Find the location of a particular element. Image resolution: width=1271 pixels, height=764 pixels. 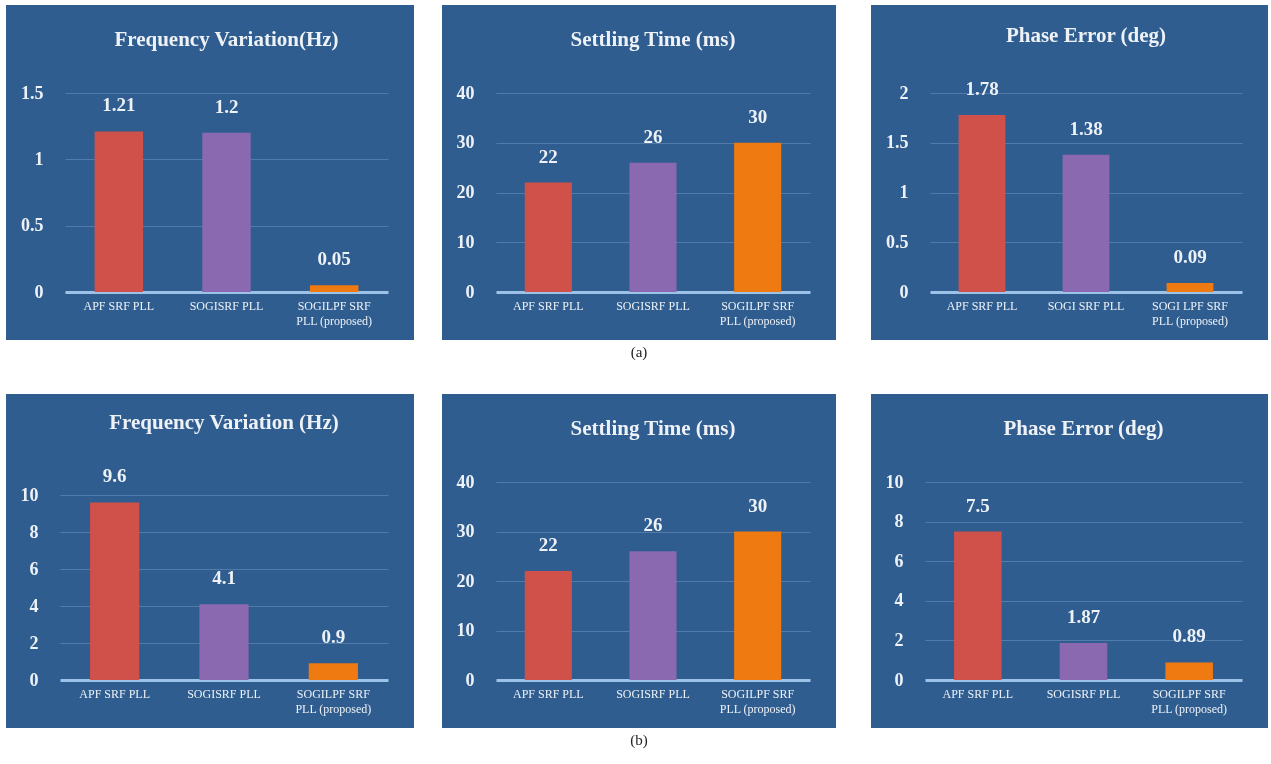

data-label: 0.9 is located at coordinates (333, 637).